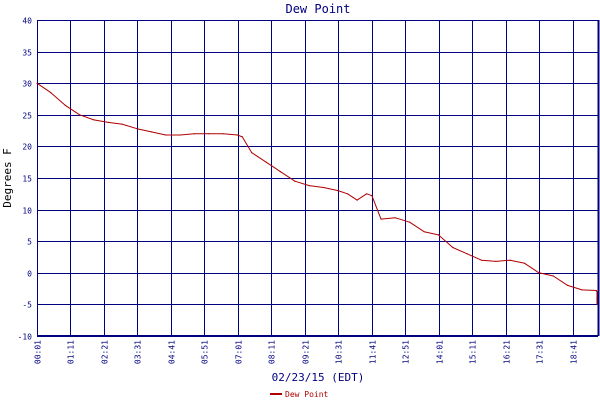 The width and height of the screenshot is (600, 400). Describe the element at coordinates (318, 377) in the screenshot. I see `x-axis-label: 02/23/15 (EDT)` at that location.